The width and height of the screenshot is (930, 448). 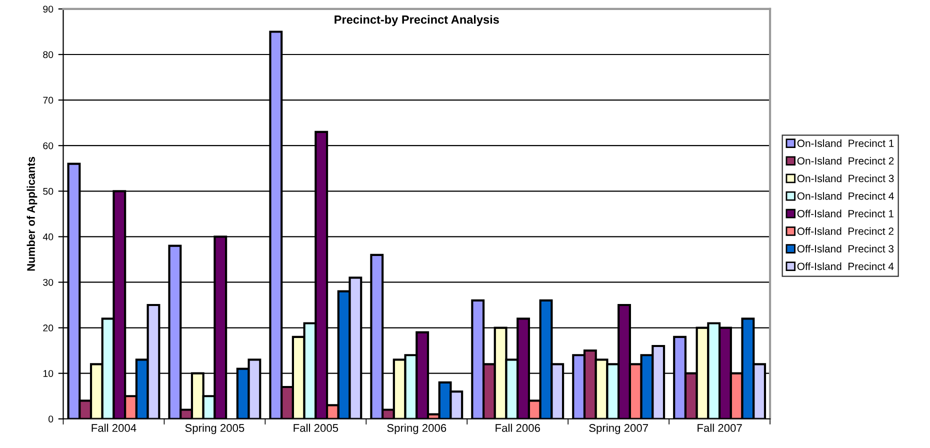 I want to click on legend-label: Off-Island Precinct 4, so click(x=845, y=266).